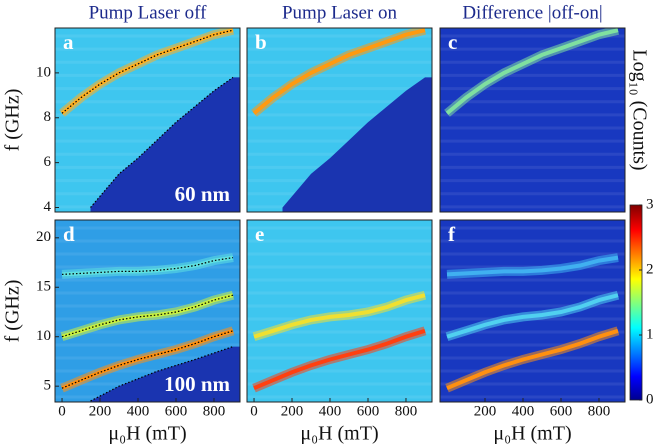  Describe the element at coordinates (650, 399) in the screenshot. I see `colorbar-tick-label: 0` at that location.